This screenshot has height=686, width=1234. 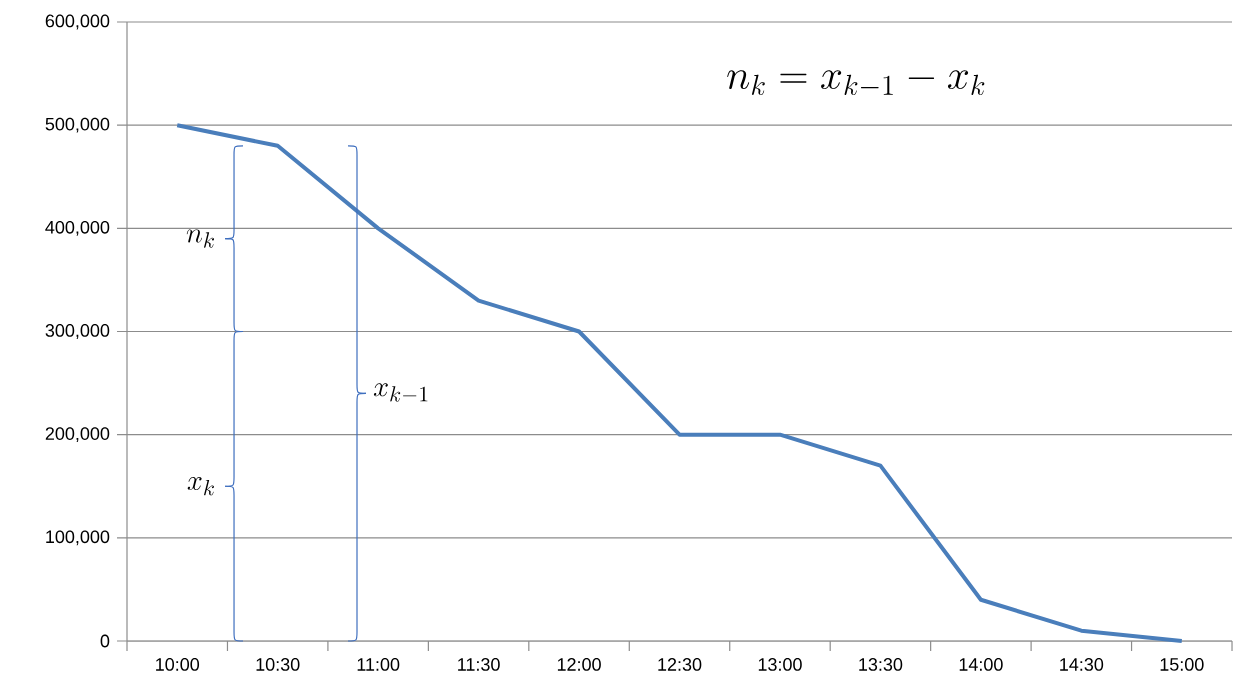 What do you see at coordinates (881, 664) in the screenshot?
I see `x-tick-label: 13:30` at bounding box center [881, 664].